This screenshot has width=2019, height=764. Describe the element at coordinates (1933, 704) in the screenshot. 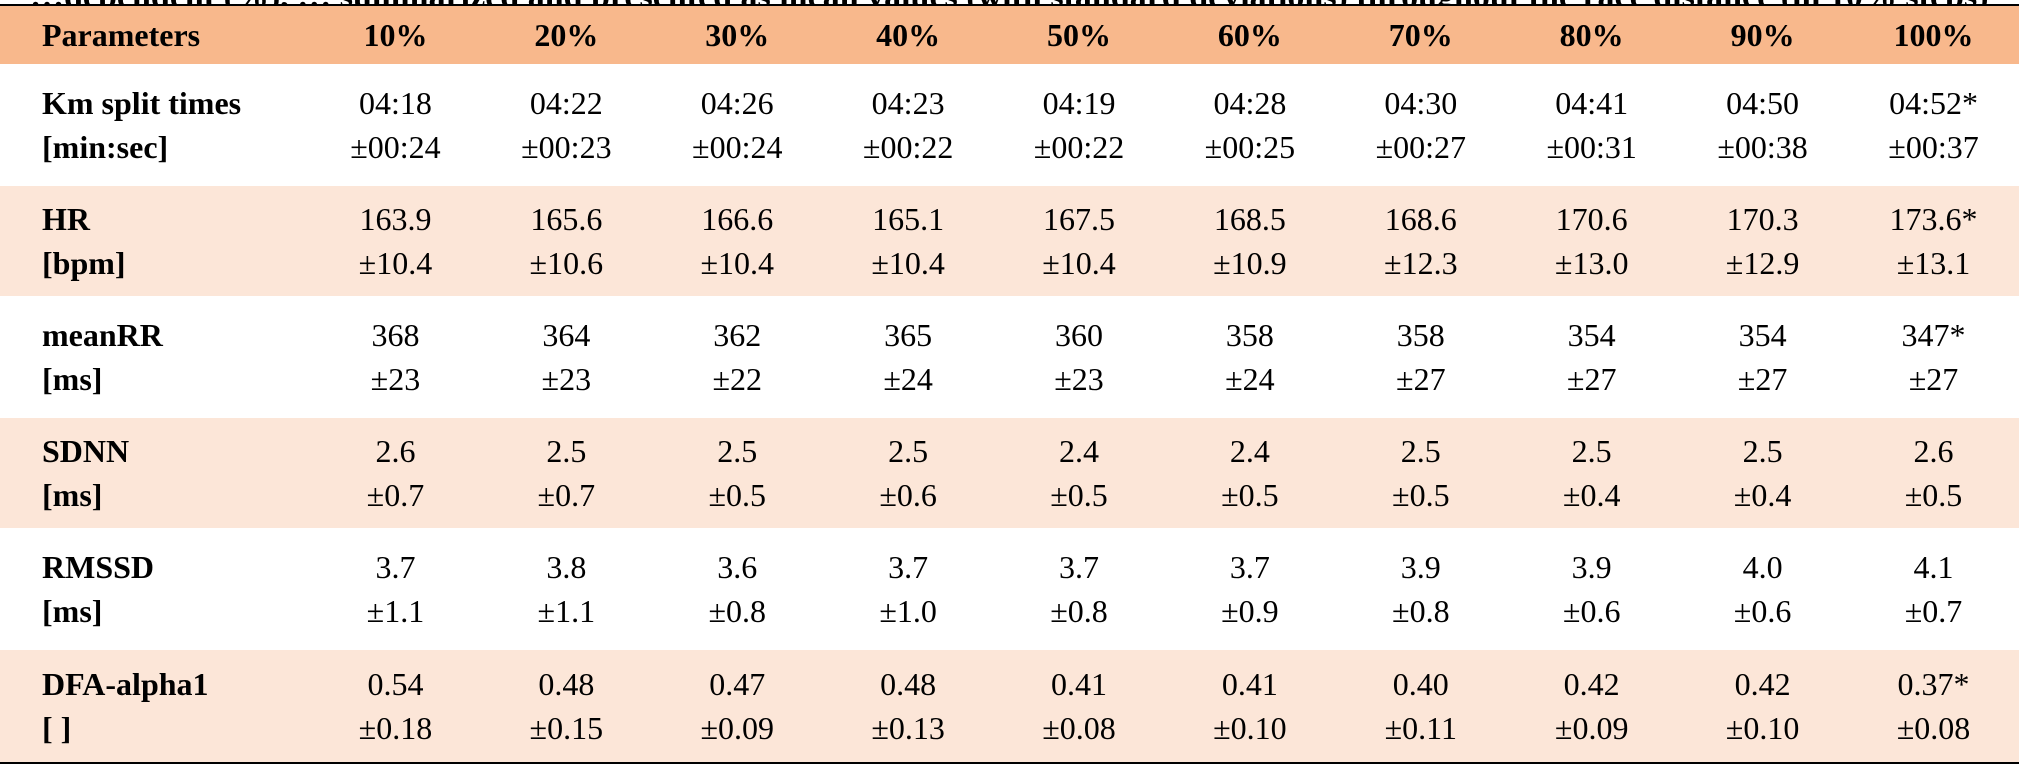

I see `value-cell: 0.37* ±0.08` at that location.